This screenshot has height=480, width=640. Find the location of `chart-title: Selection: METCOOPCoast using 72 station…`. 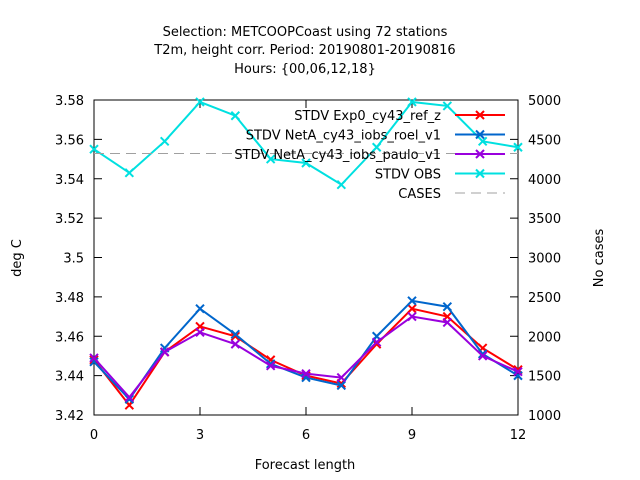

chart-title: Selection: METCOOPCoast using 72 station… is located at coordinates (304, 51).